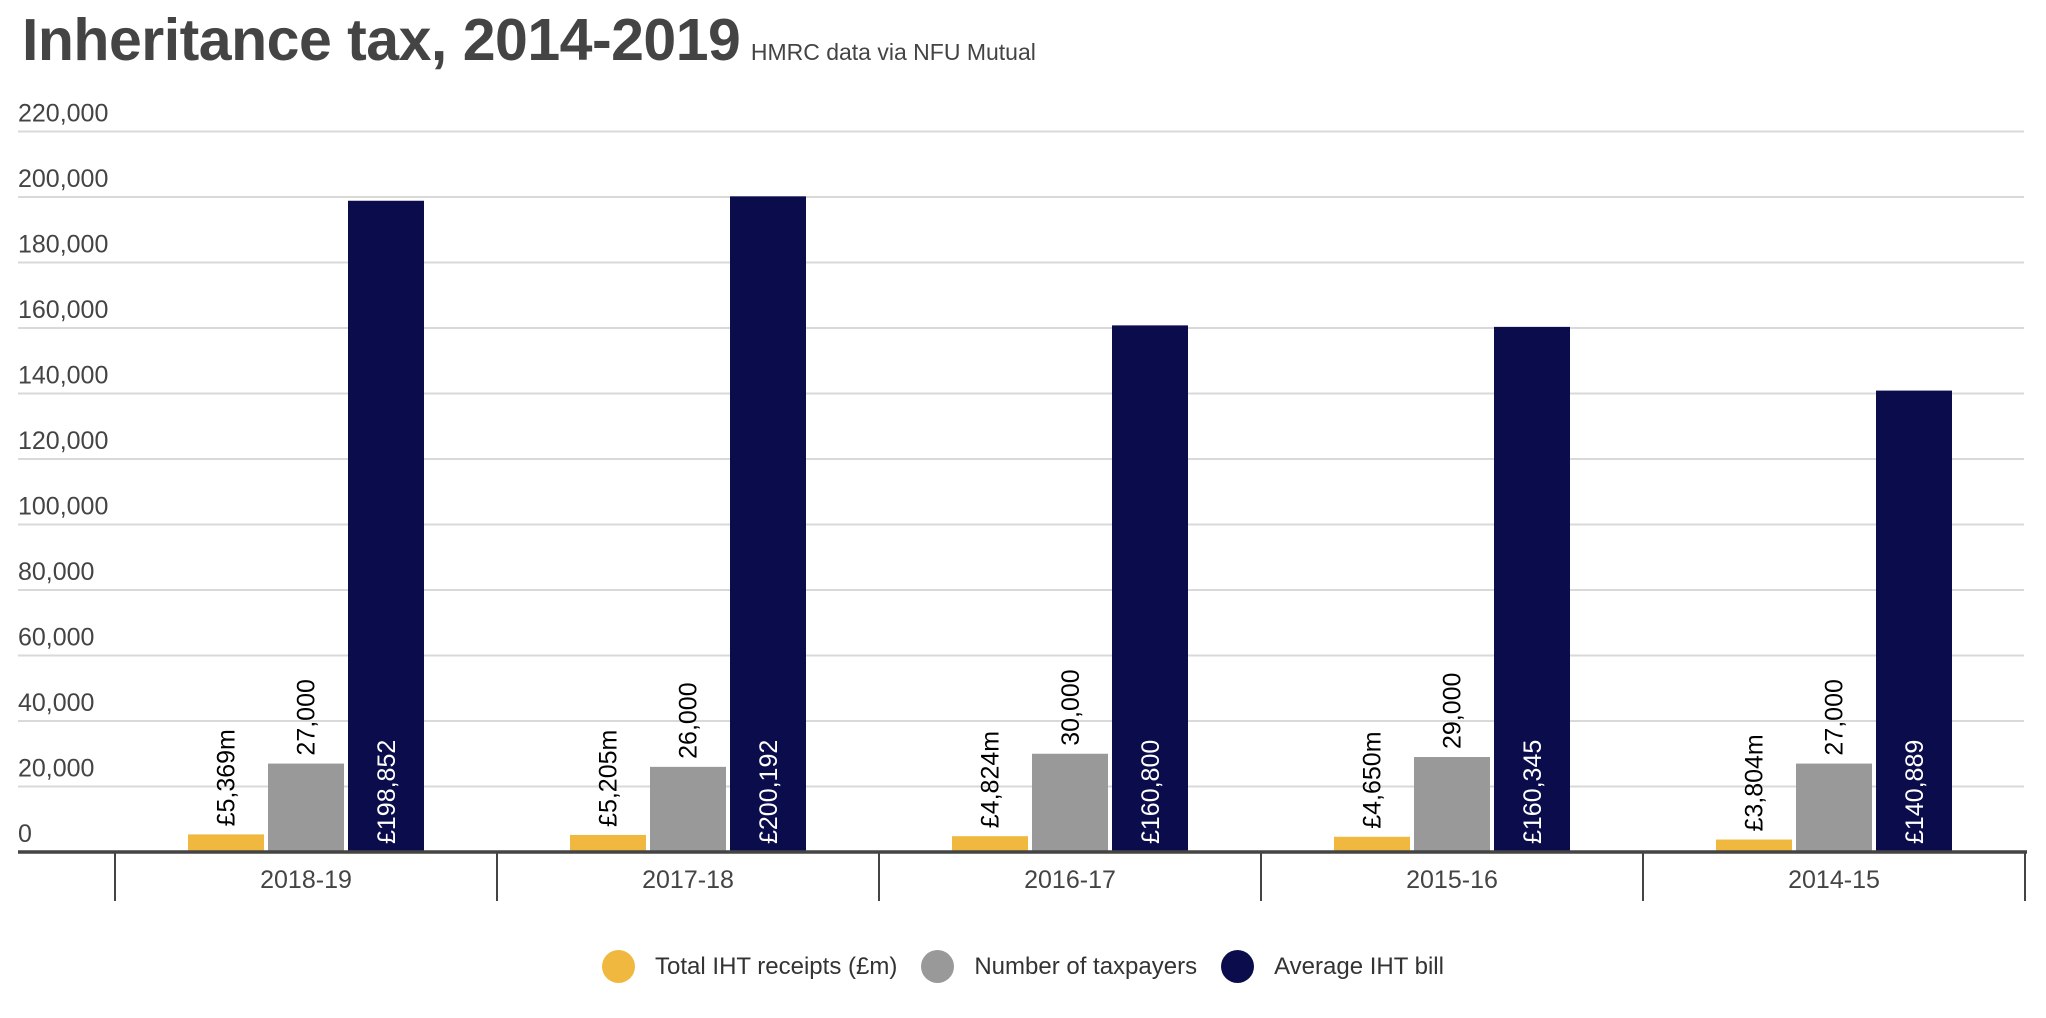 Image resolution: width=2046 pixels, height=1018 pixels. Describe the element at coordinates (1086, 966) in the screenshot. I see `legend-label: Number of taxpayers` at that location.